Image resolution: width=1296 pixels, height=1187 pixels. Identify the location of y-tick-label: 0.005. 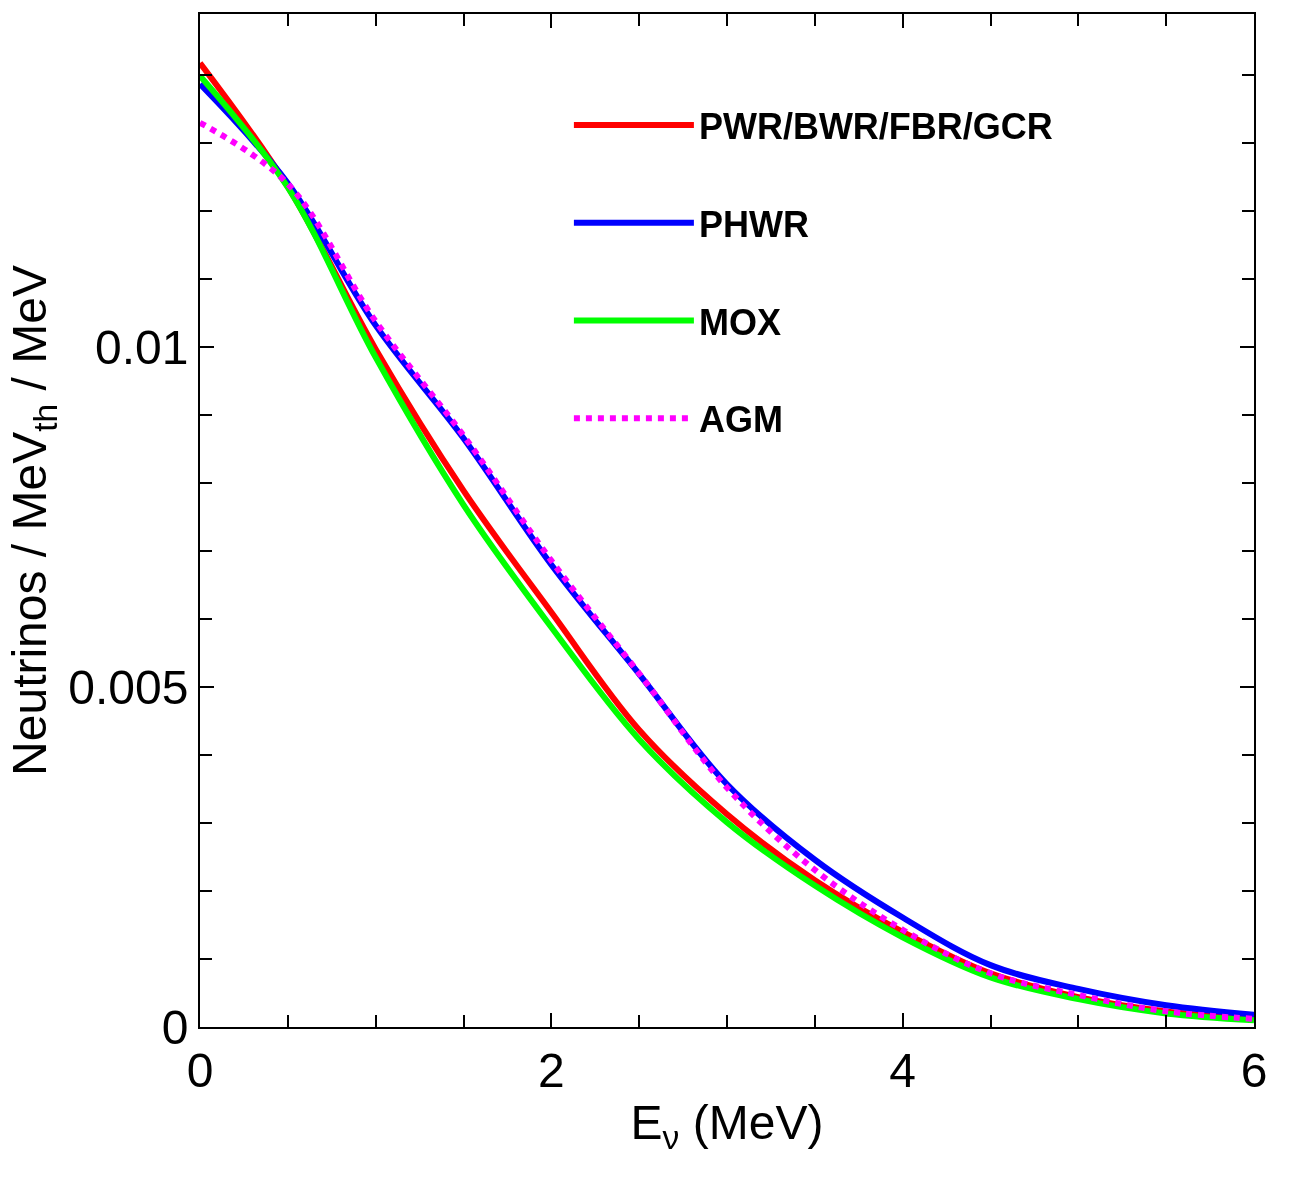
(128, 687).